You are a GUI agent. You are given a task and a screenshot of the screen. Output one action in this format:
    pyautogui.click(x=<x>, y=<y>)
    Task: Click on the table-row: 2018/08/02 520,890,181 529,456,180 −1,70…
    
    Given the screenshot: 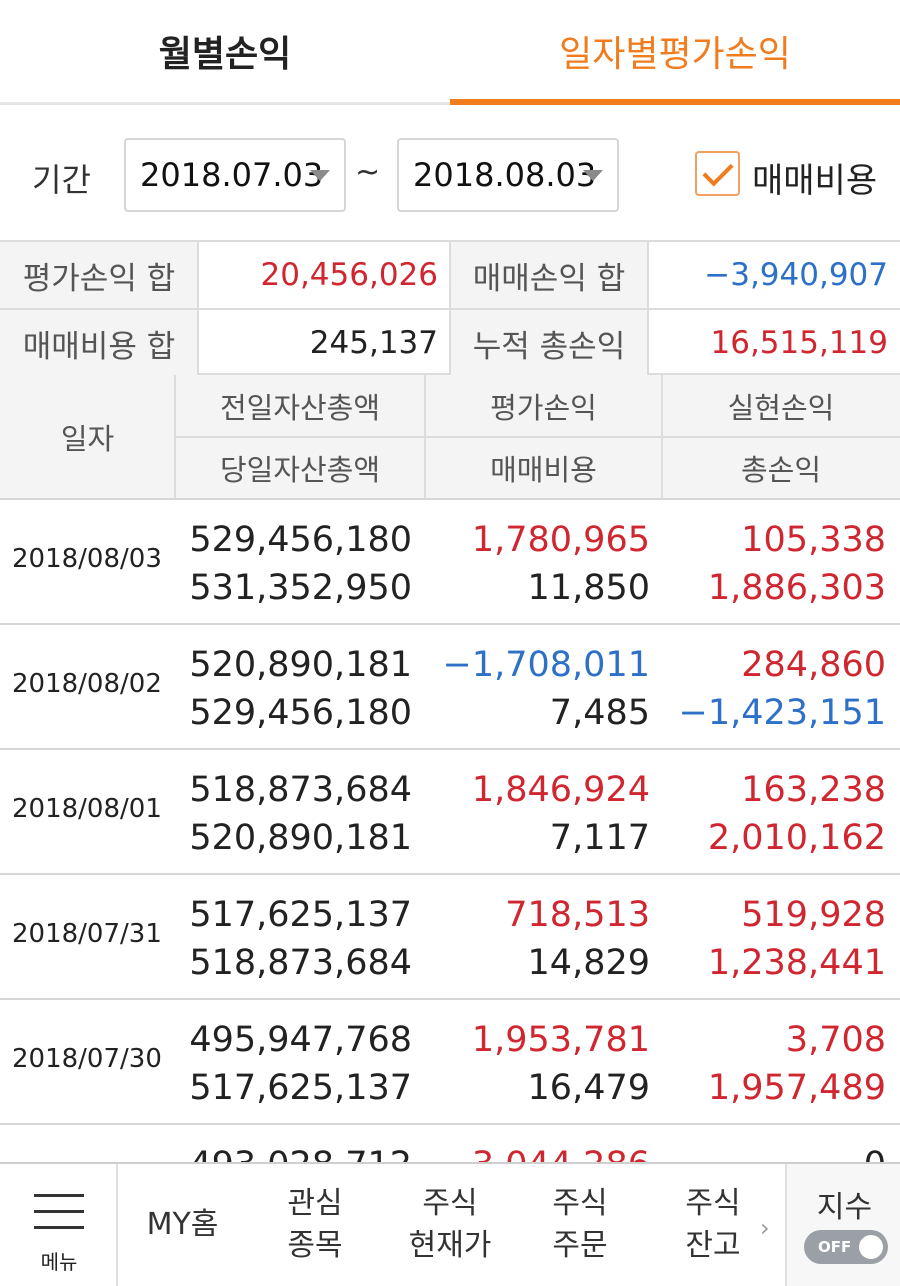 What is the action you would take?
    pyautogui.click(x=450, y=687)
    